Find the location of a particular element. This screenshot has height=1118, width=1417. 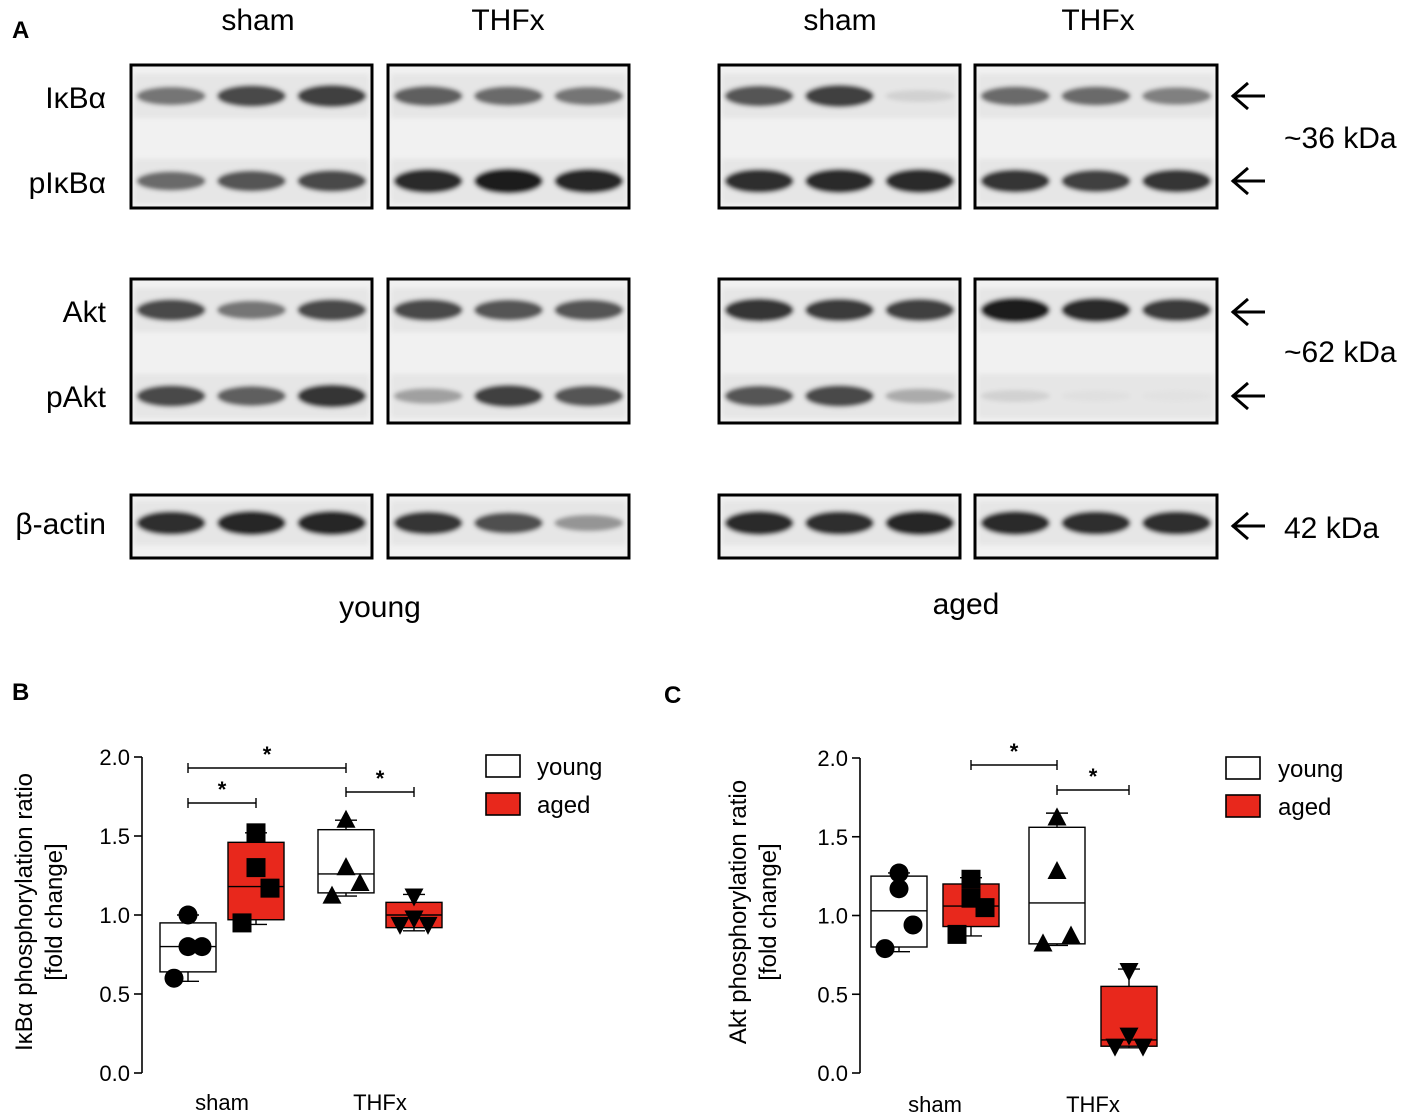

box-young-thfx is located at coordinates (1057, 879).